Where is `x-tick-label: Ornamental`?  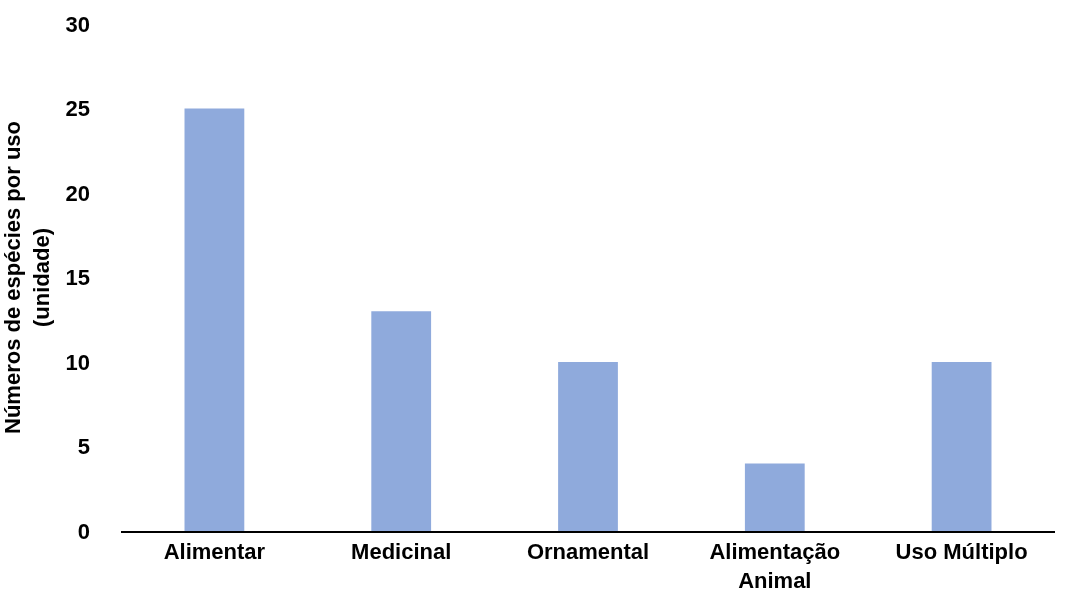 x-tick-label: Ornamental is located at coordinates (588, 552).